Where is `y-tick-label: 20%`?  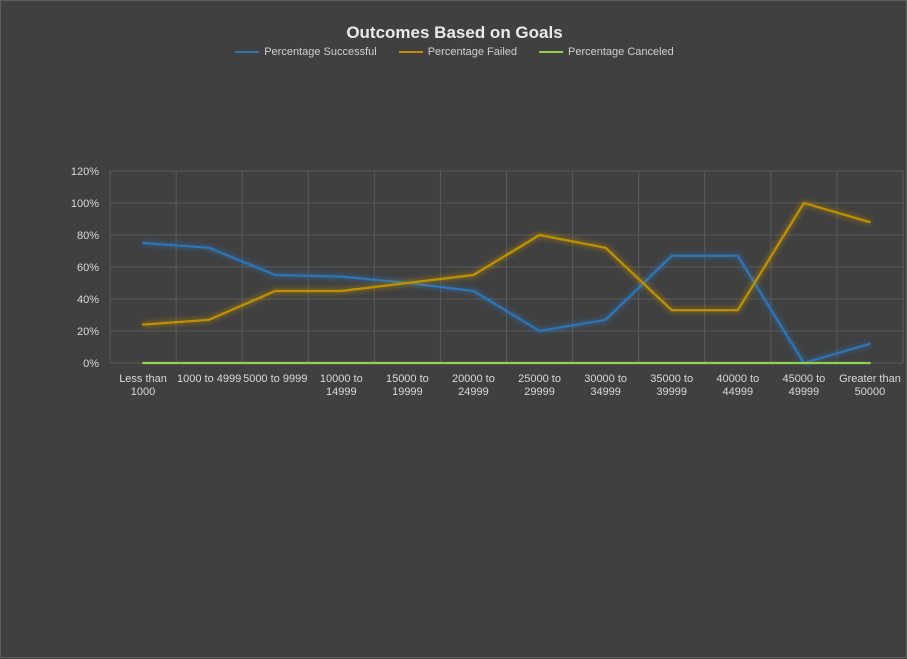
y-tick-label: 20% is located at coordinates (88, 332).